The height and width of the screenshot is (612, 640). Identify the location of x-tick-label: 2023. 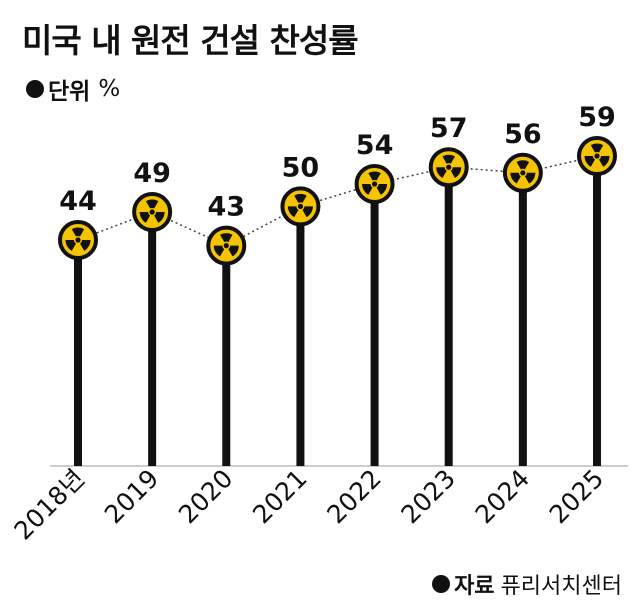
(427, 496).